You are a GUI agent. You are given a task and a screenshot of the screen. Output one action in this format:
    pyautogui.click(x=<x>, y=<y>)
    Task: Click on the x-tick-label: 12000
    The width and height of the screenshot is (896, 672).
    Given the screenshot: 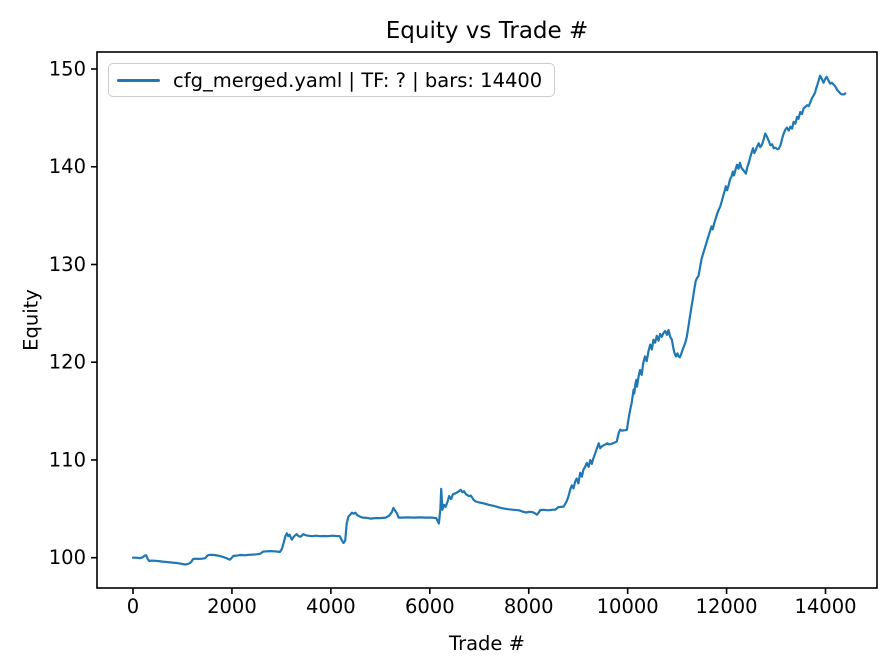 What is the action you would take?
    pyautogui.click(x=727, y=606)
    